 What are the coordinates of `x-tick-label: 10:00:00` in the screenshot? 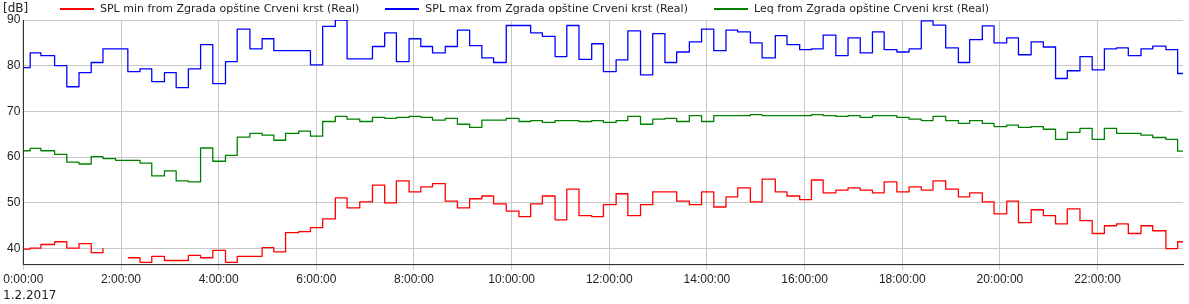 It's located at (512, 279).